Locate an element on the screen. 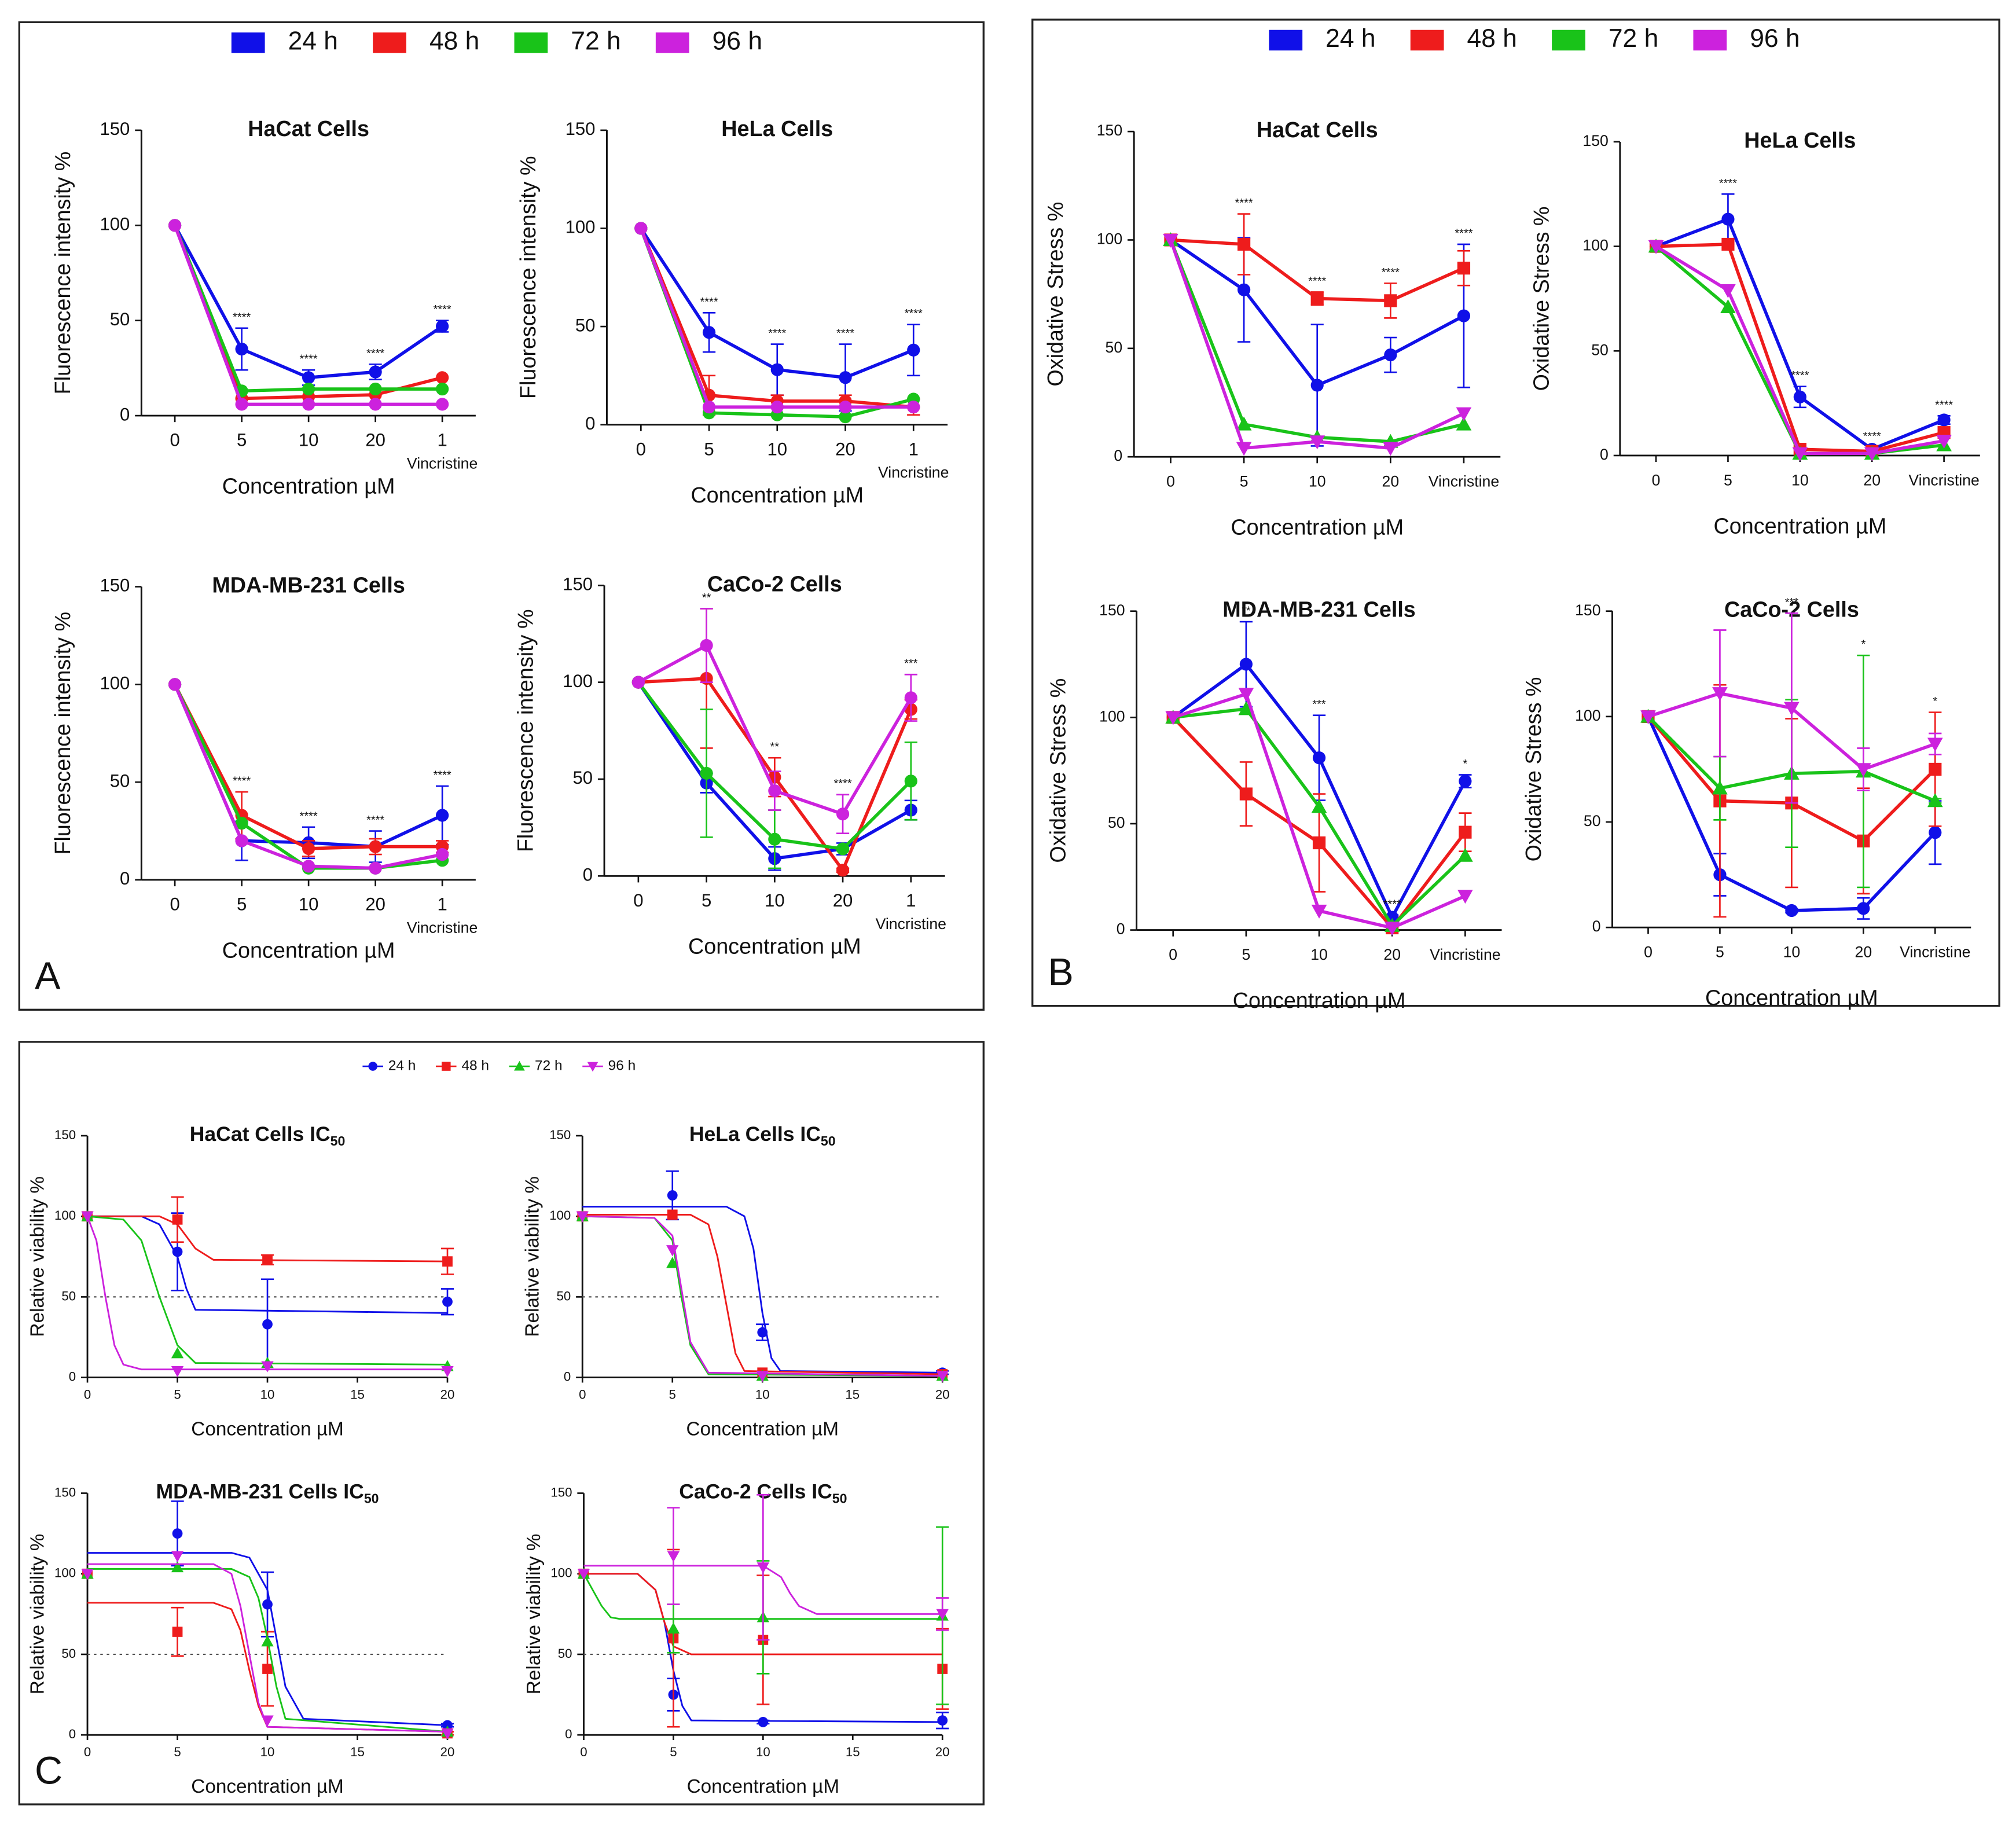 The width and height of the screenshot is (2016, 1824). y-tick-label: 150 is located at coordinates (1112, 610).